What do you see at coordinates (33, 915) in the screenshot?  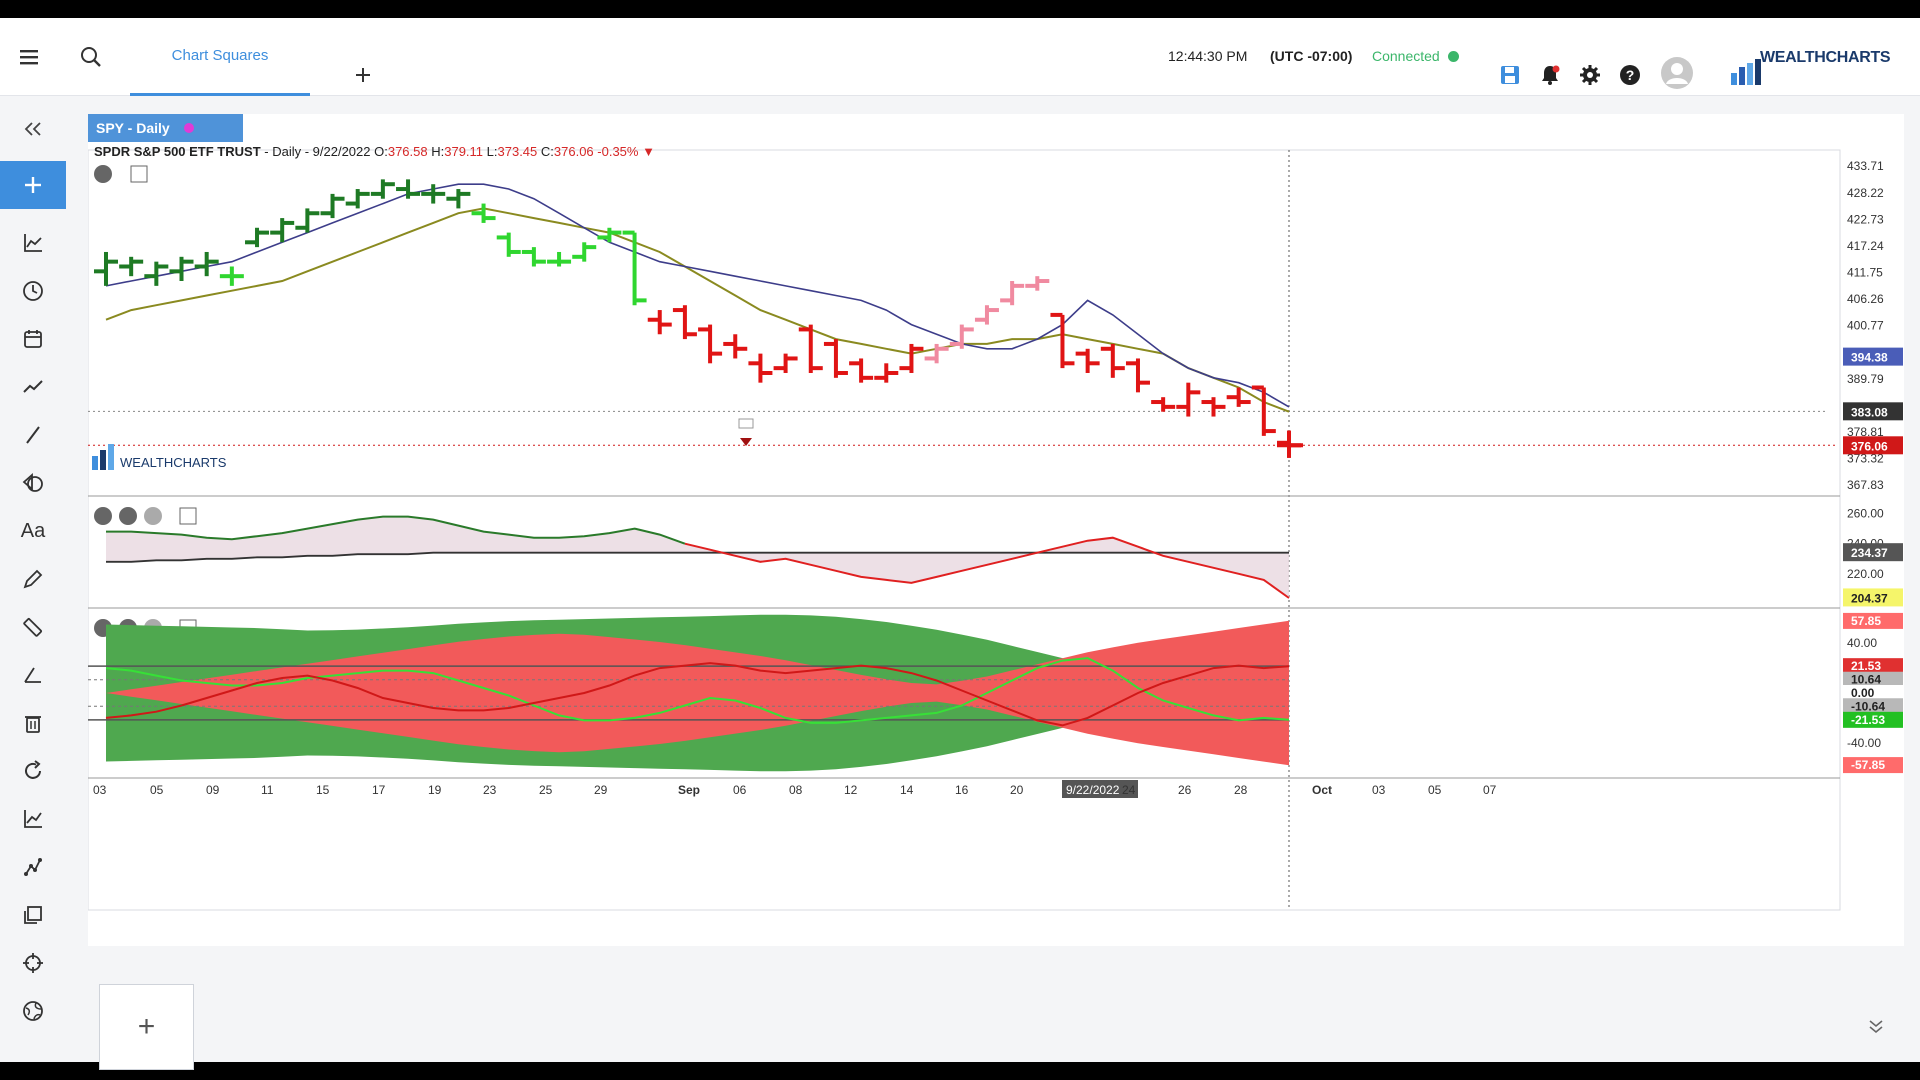 I see `copy-layout-icon` at bounding box center [33, 915].